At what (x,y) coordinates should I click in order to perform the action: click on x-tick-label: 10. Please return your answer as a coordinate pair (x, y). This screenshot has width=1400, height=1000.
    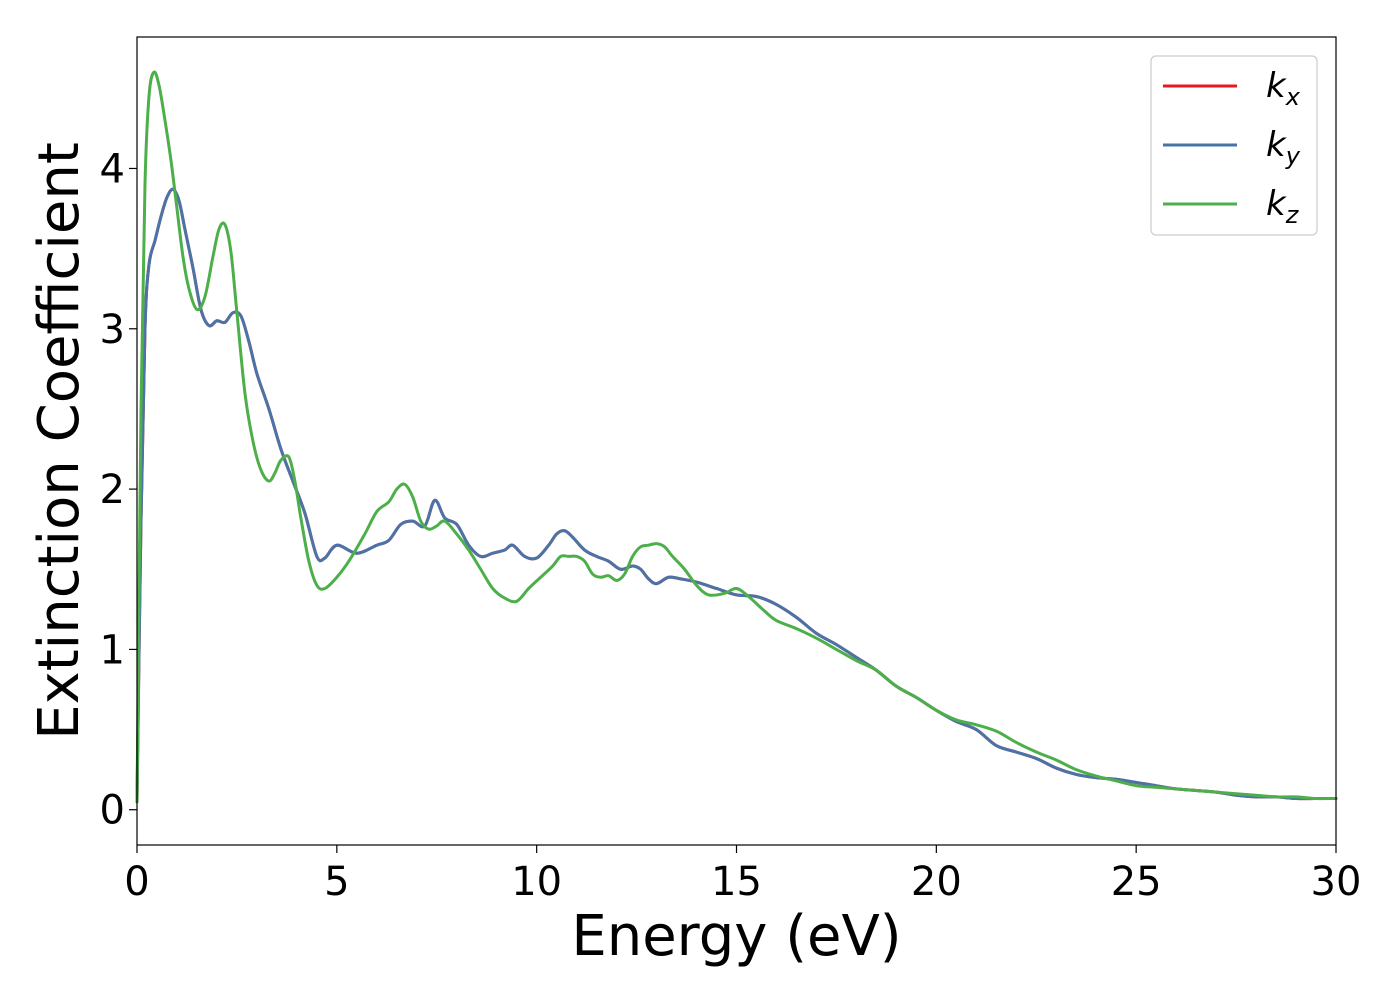
    Looking at the image, I should click on (536, 882).